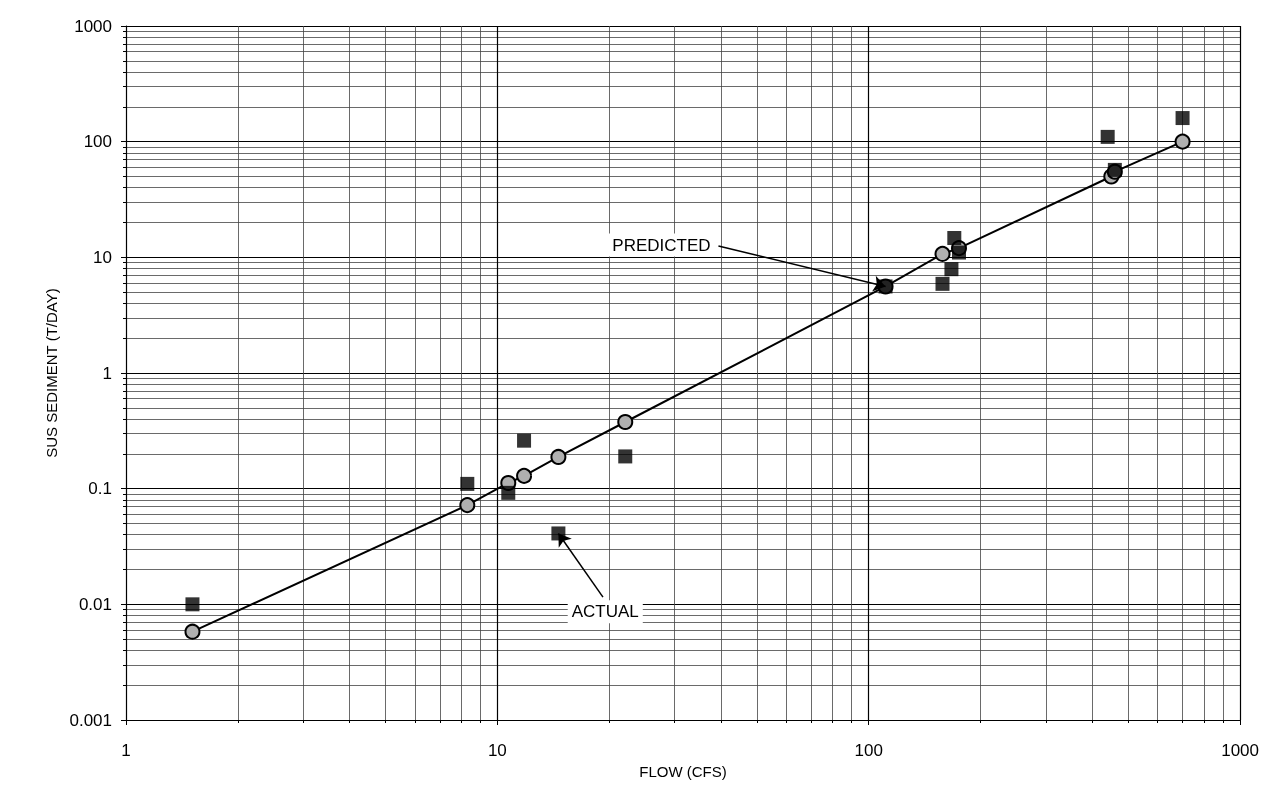 Image resolution: width=1270 pixels, height=808 pixels. What do you see at coordinates (100, 489) in the screenshot?
I see `y-tick-label: 0.1` at bounding box center [100, 489].